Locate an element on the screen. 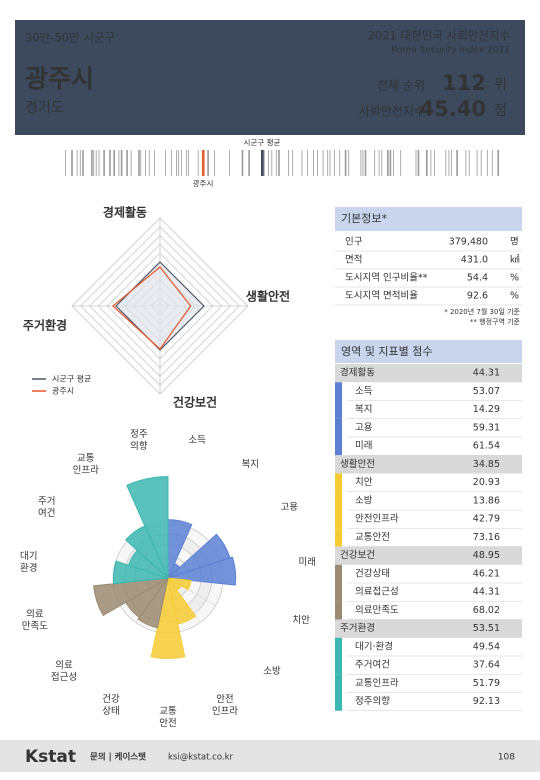 This screenshot has width=540, height=780. item-name: 건강상태 is located at coordinates (372, 573).